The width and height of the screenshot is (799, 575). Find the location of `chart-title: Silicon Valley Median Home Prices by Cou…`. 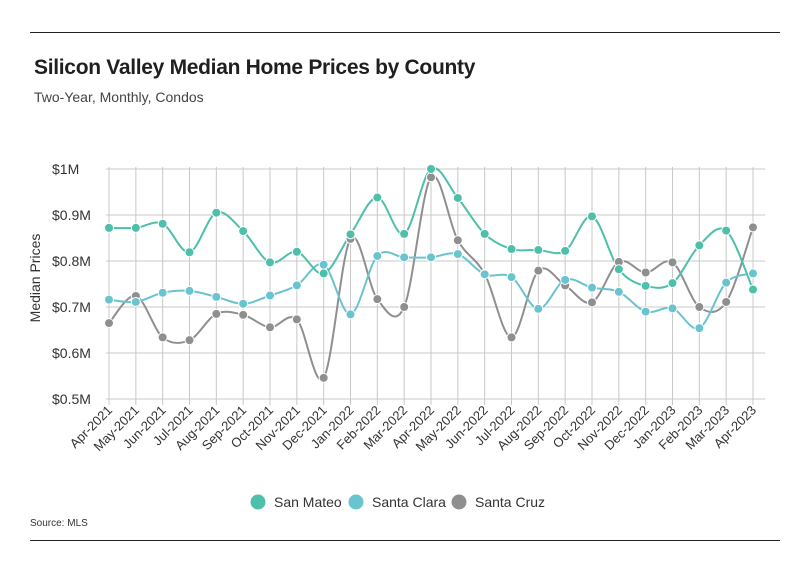

chart-title: Silicon Valley Median Home Prices by Cou… is located at coordinates (255, 67).